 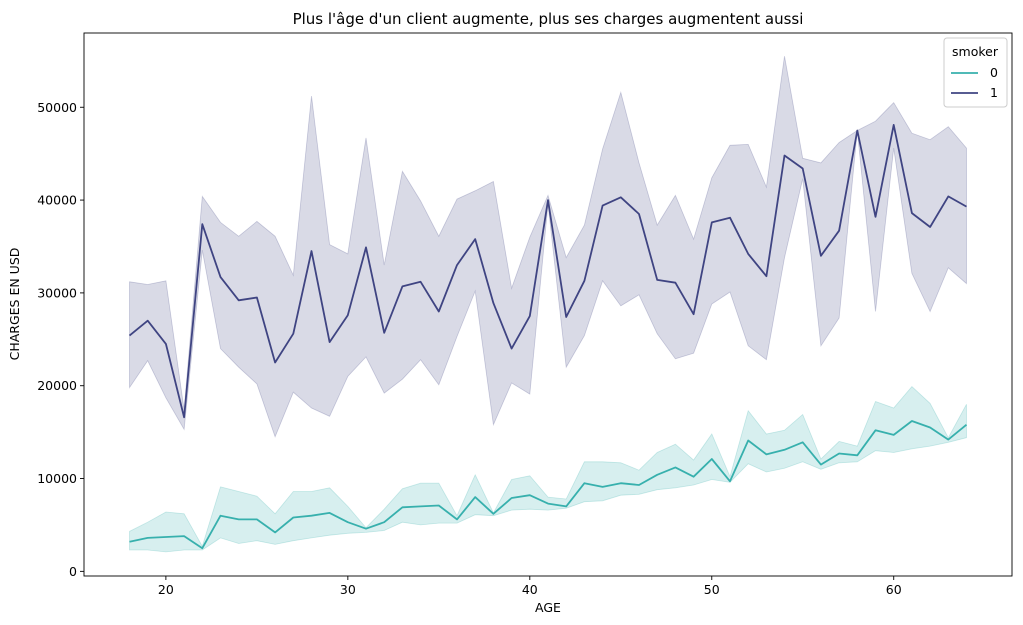 I want to click on legend: smoker 0 1, so click(x=975, y=72).